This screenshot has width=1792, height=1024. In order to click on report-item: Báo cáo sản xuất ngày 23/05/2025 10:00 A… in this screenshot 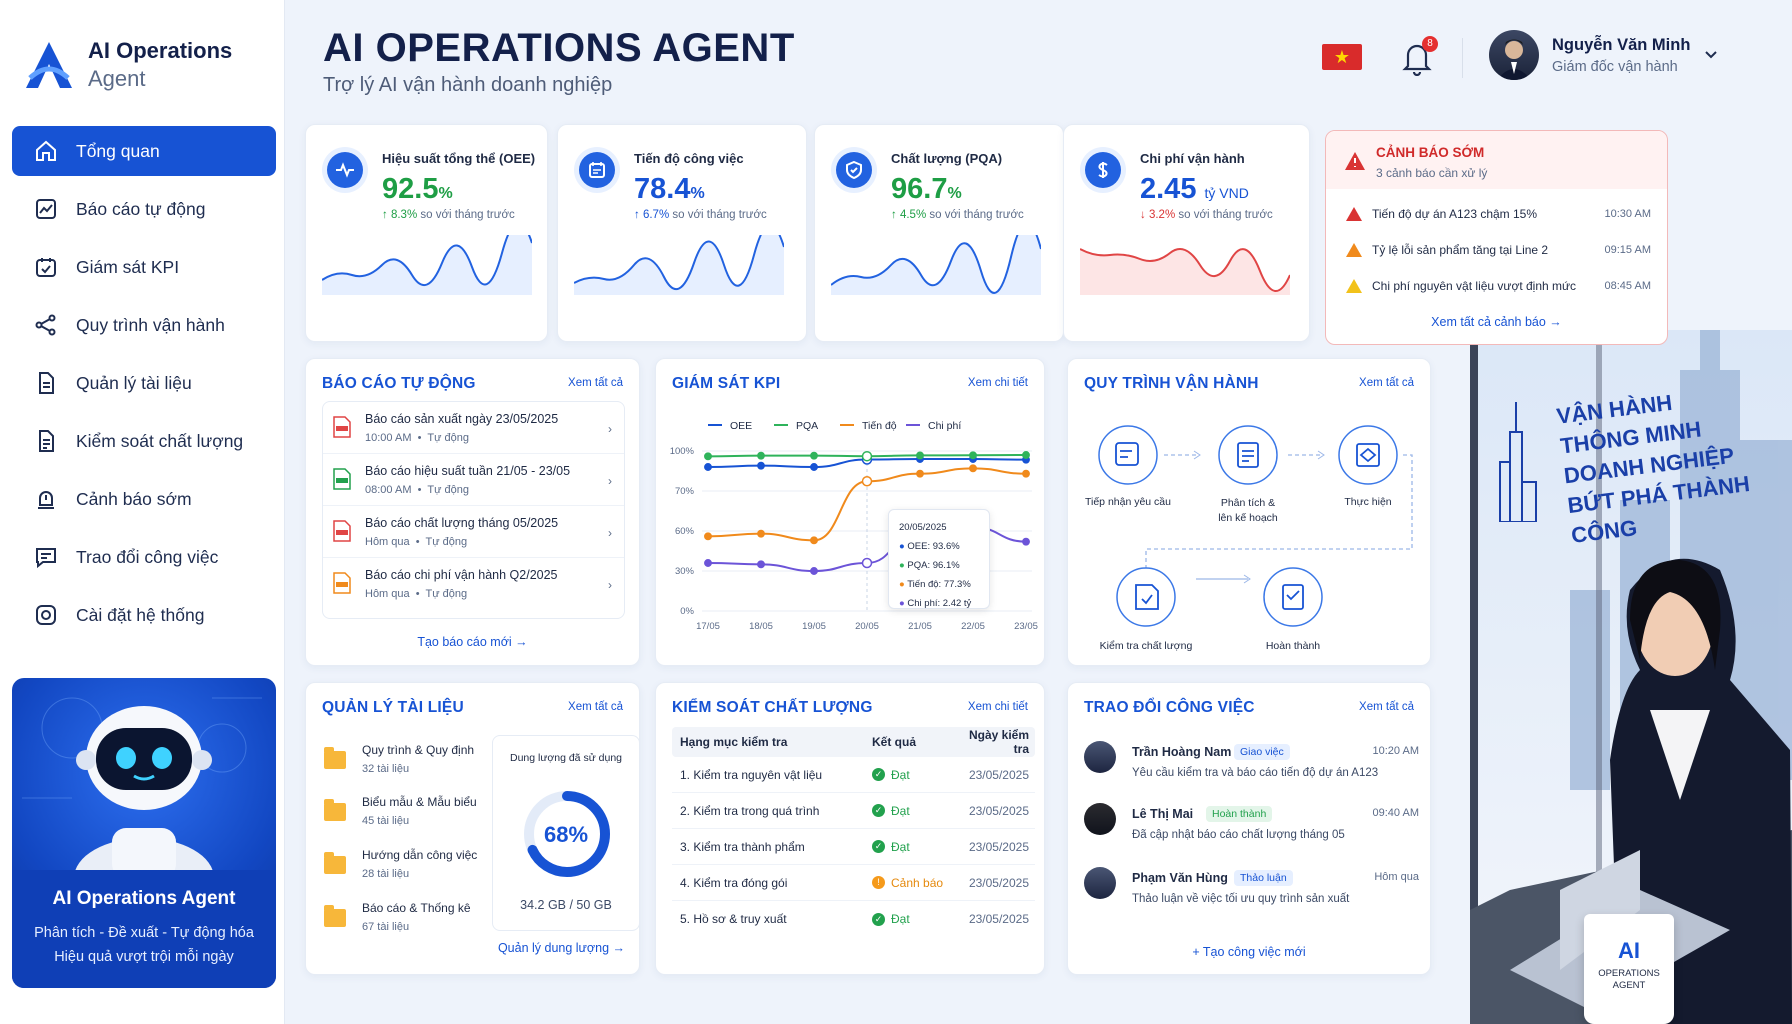, I will do `click(473, 428)`.